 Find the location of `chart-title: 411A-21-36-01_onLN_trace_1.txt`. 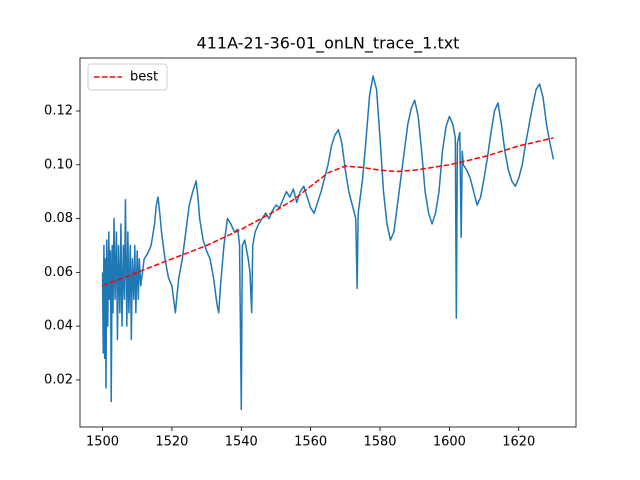

chart-title: 411A-21-36-01_onLN_trace_1.txt is located at coordinates (328, 44).